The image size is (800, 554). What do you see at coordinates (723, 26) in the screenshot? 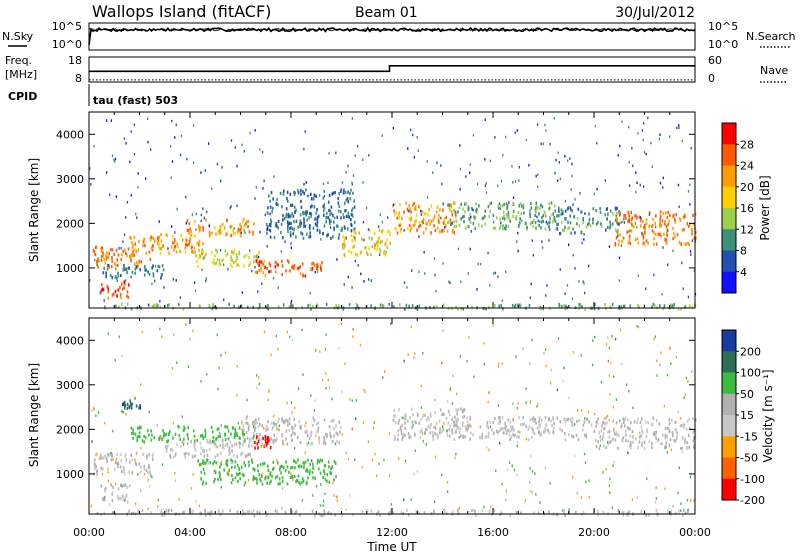
I see `noise-right-tick-top: 10^5` at bounding box center [723, 26].